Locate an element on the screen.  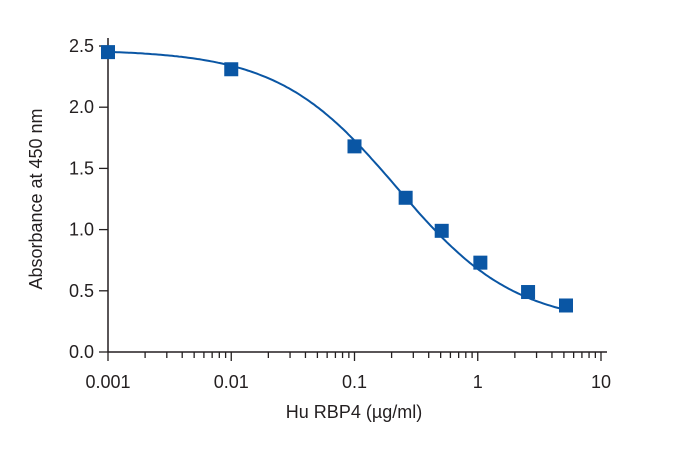
y-tick-label: 2.5 is located at coordinates (81, 46).